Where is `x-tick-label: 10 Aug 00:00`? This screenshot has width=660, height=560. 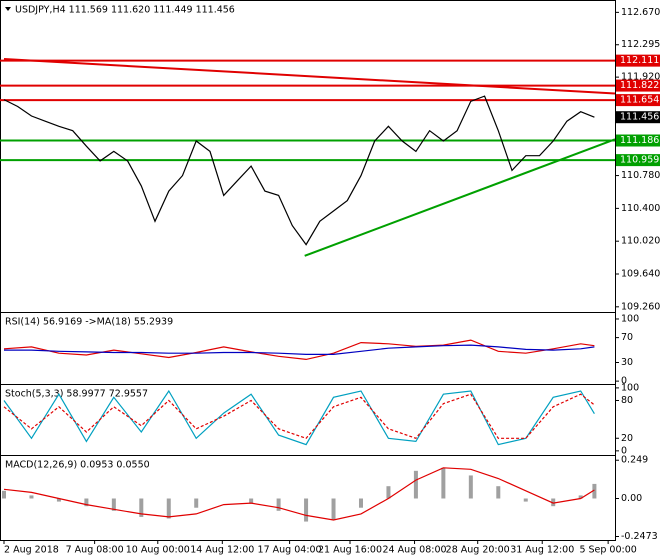 x-tick-label: 10 Aug 00:00 is located at coordinates (158, 550).